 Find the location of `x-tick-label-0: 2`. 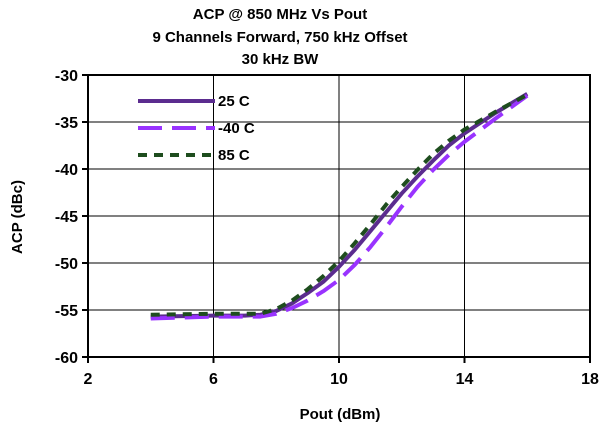

x-tick-label-0: 2 is located at coordinates (88, 379).